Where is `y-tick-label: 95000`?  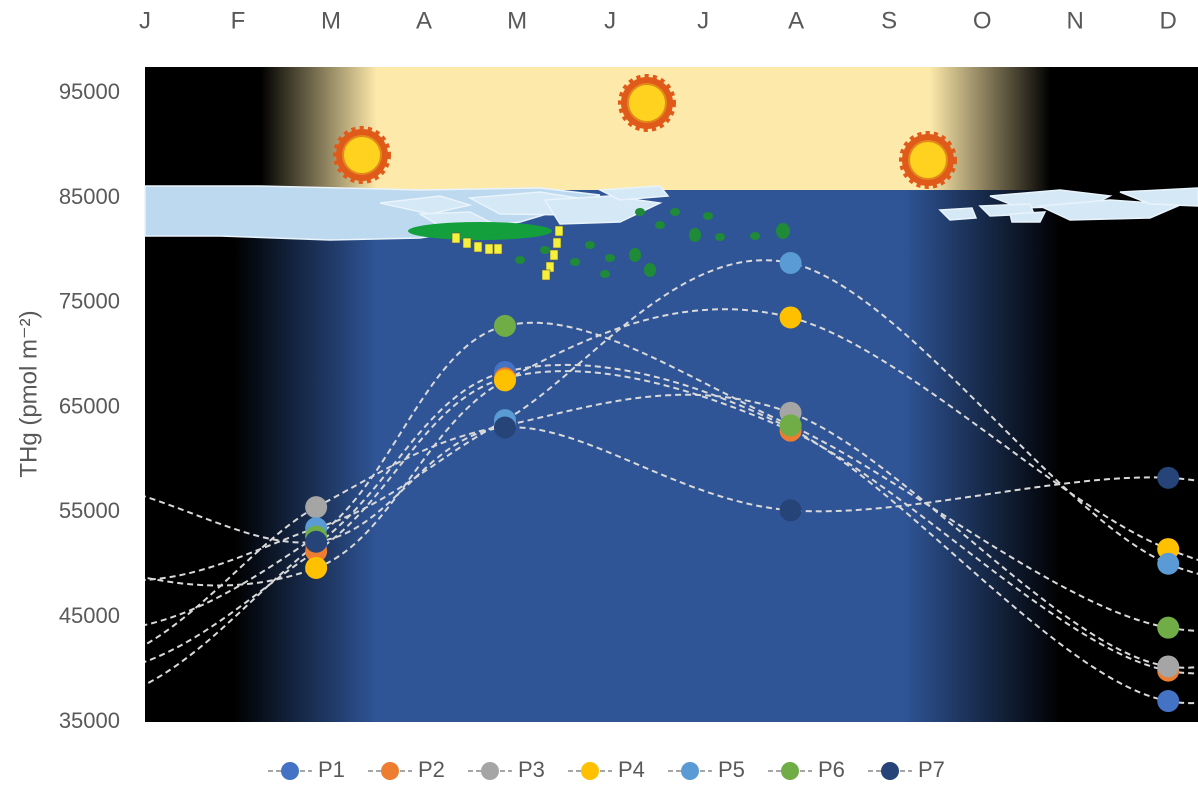
y-tick-label: 95000 is located at coordinates (89, 91).